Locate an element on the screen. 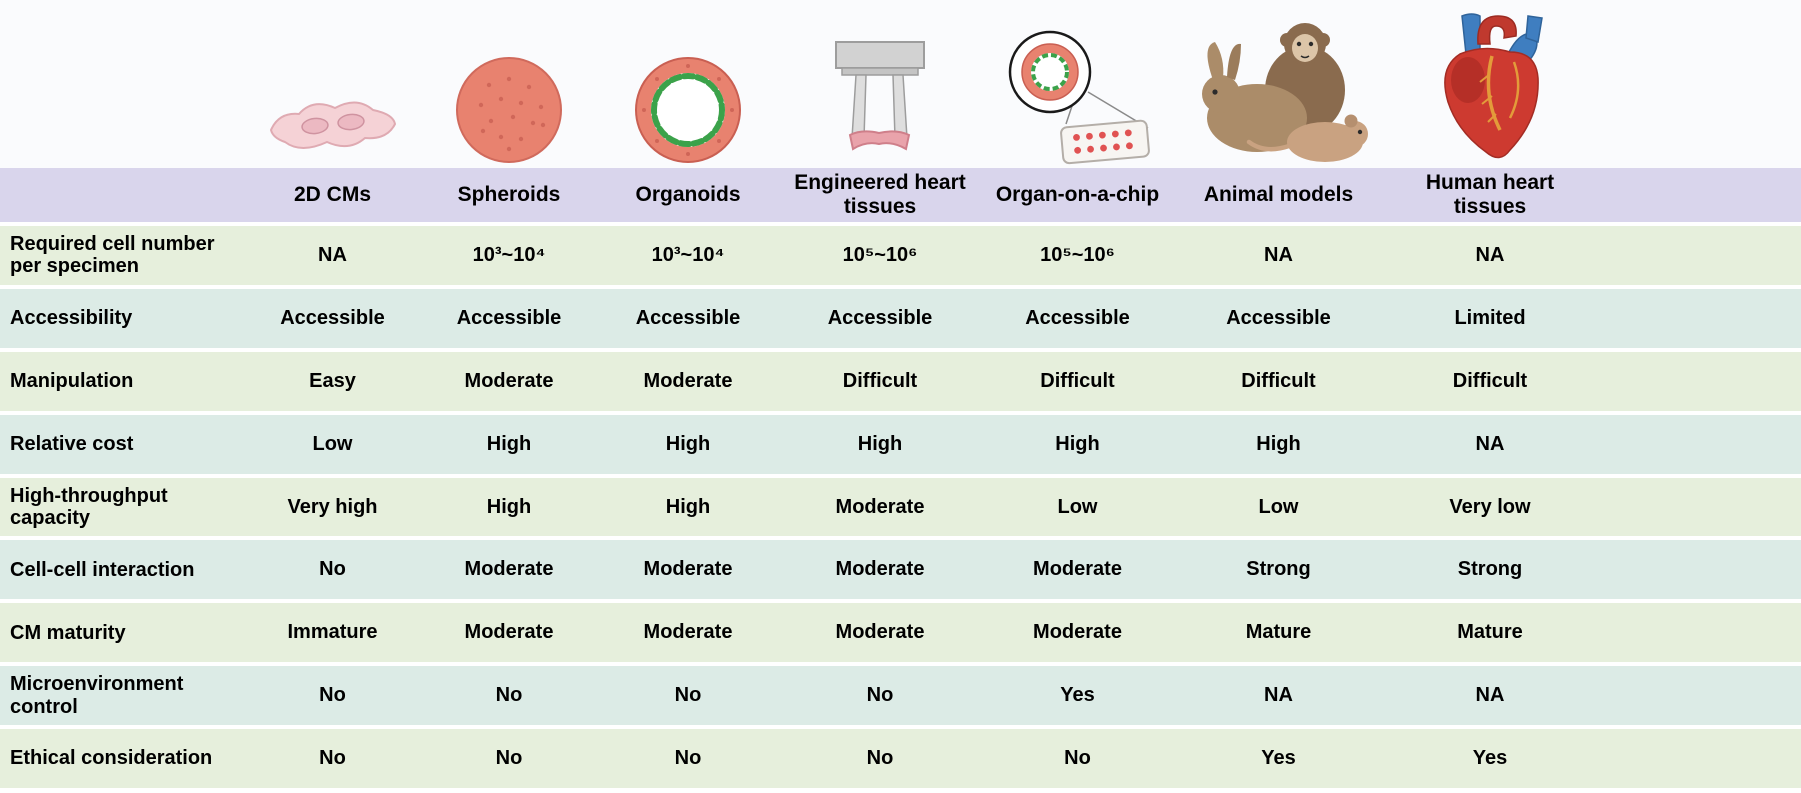  illustration-cell-human-heart is located at coordinates (1490, 88).